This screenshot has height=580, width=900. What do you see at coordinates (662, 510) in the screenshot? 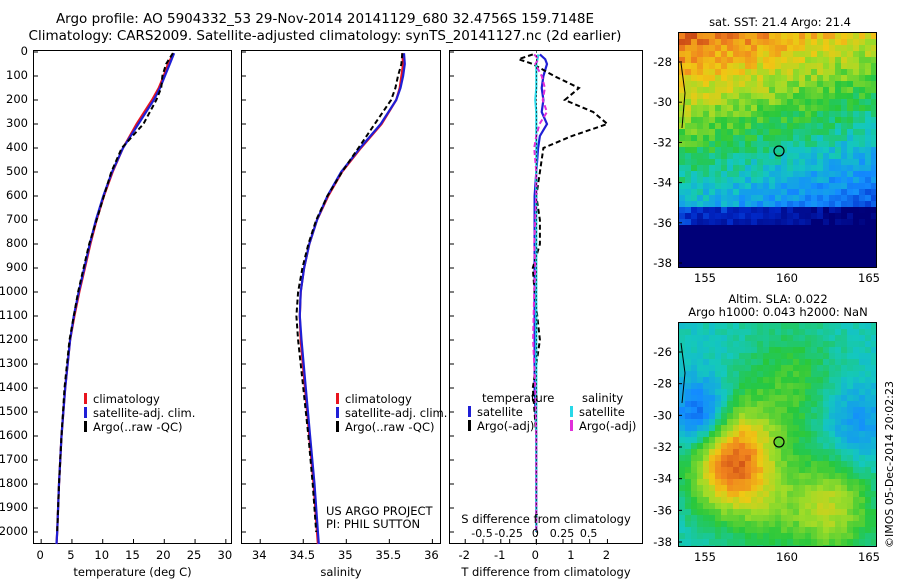
I see `map-lat-label: -36` at bounding box center [662, 510].